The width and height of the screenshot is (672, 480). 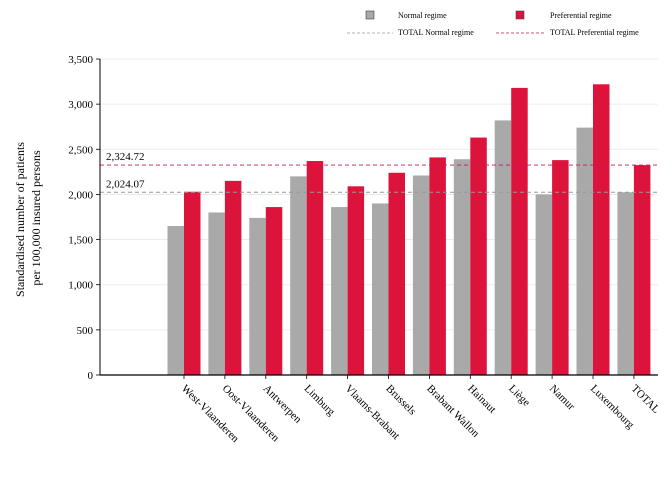 I want to click on y-tick-label: 2,500, so click(x=80, y=150).